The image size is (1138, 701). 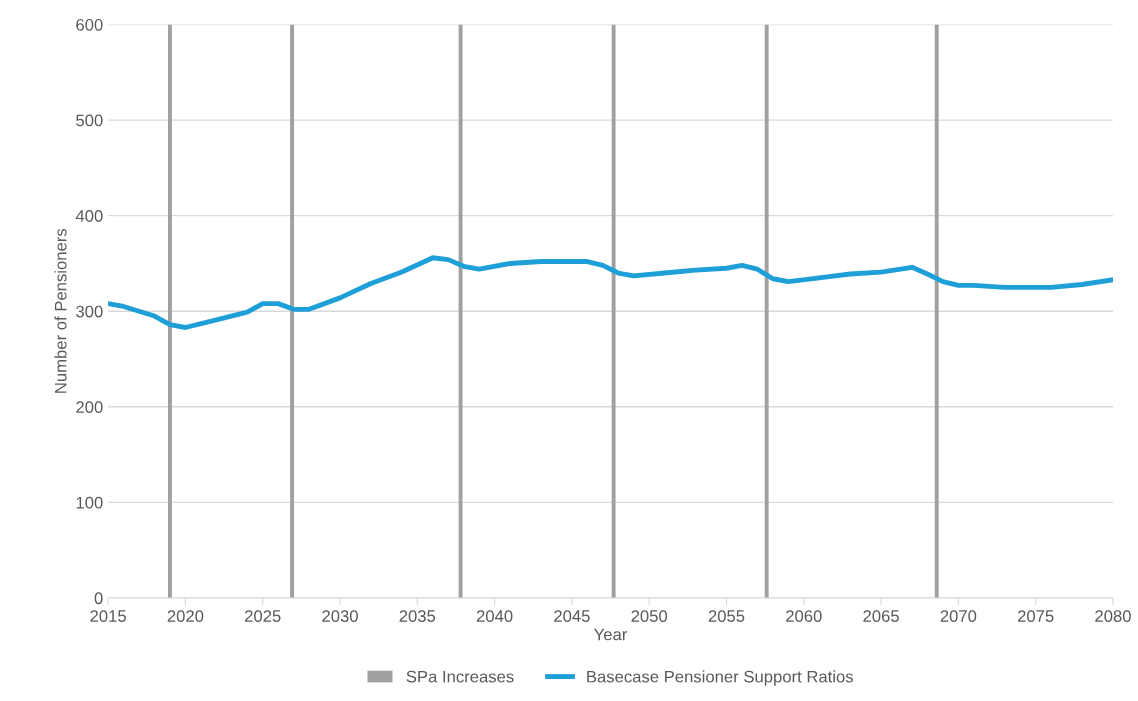 I want to click on x-tick-label: 2055, so click(x=726, y=616).